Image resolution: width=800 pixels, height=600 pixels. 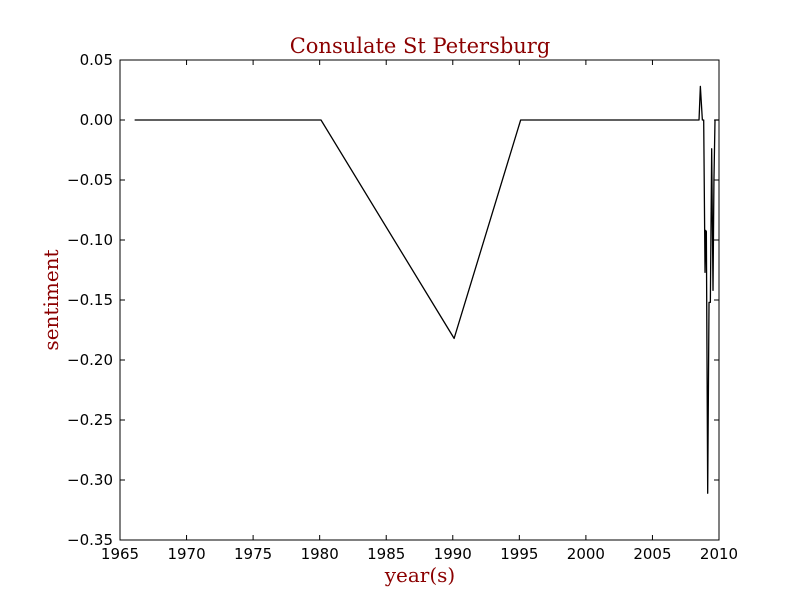 What do you see at coordinates (90, 180) in the screenshot?
I see `y-tick-label: −0.05` at bounding box center [90, 180].